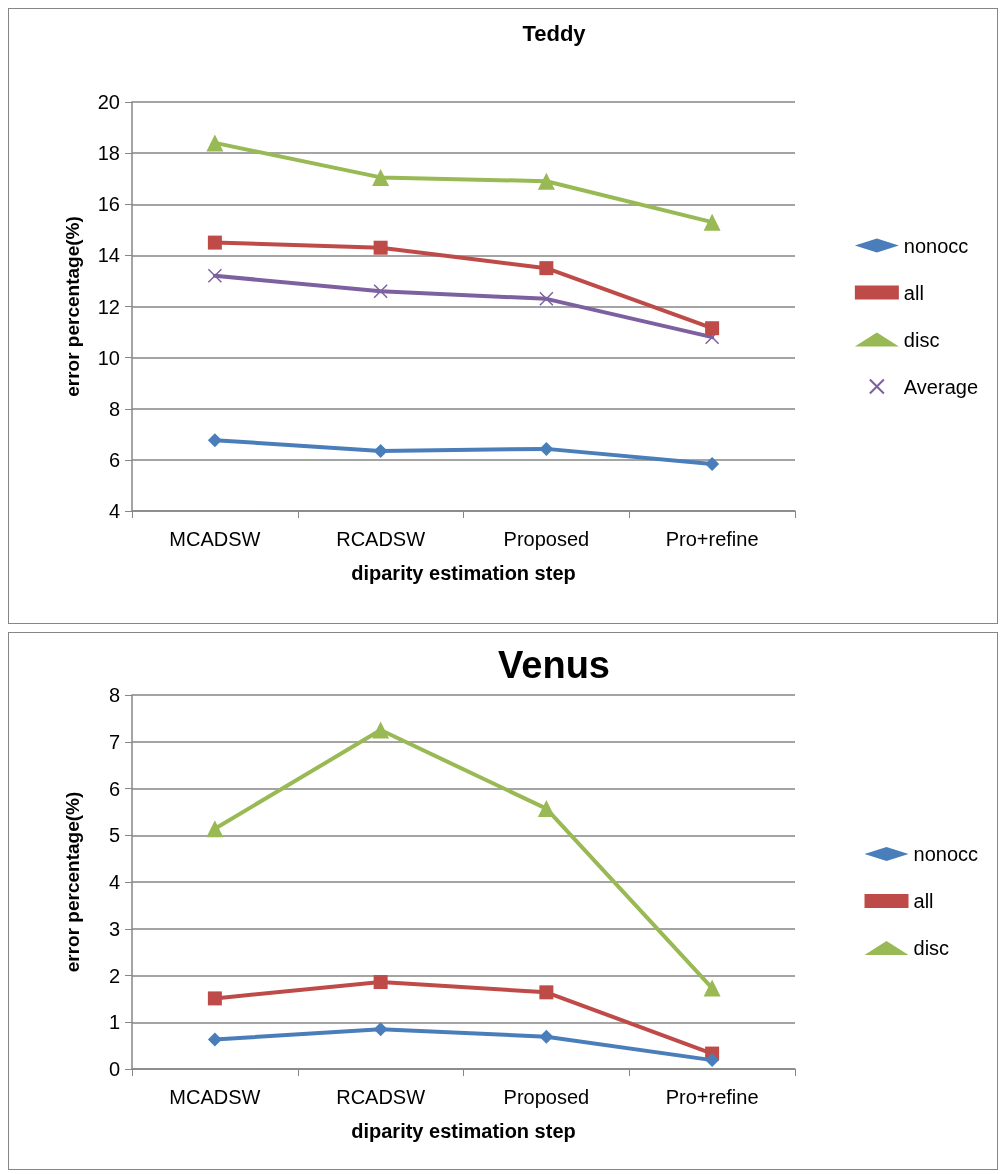 The width and height of the screenshot is (1006, 1174). I want to click on y-tick-label: 12, so click(108, 306).